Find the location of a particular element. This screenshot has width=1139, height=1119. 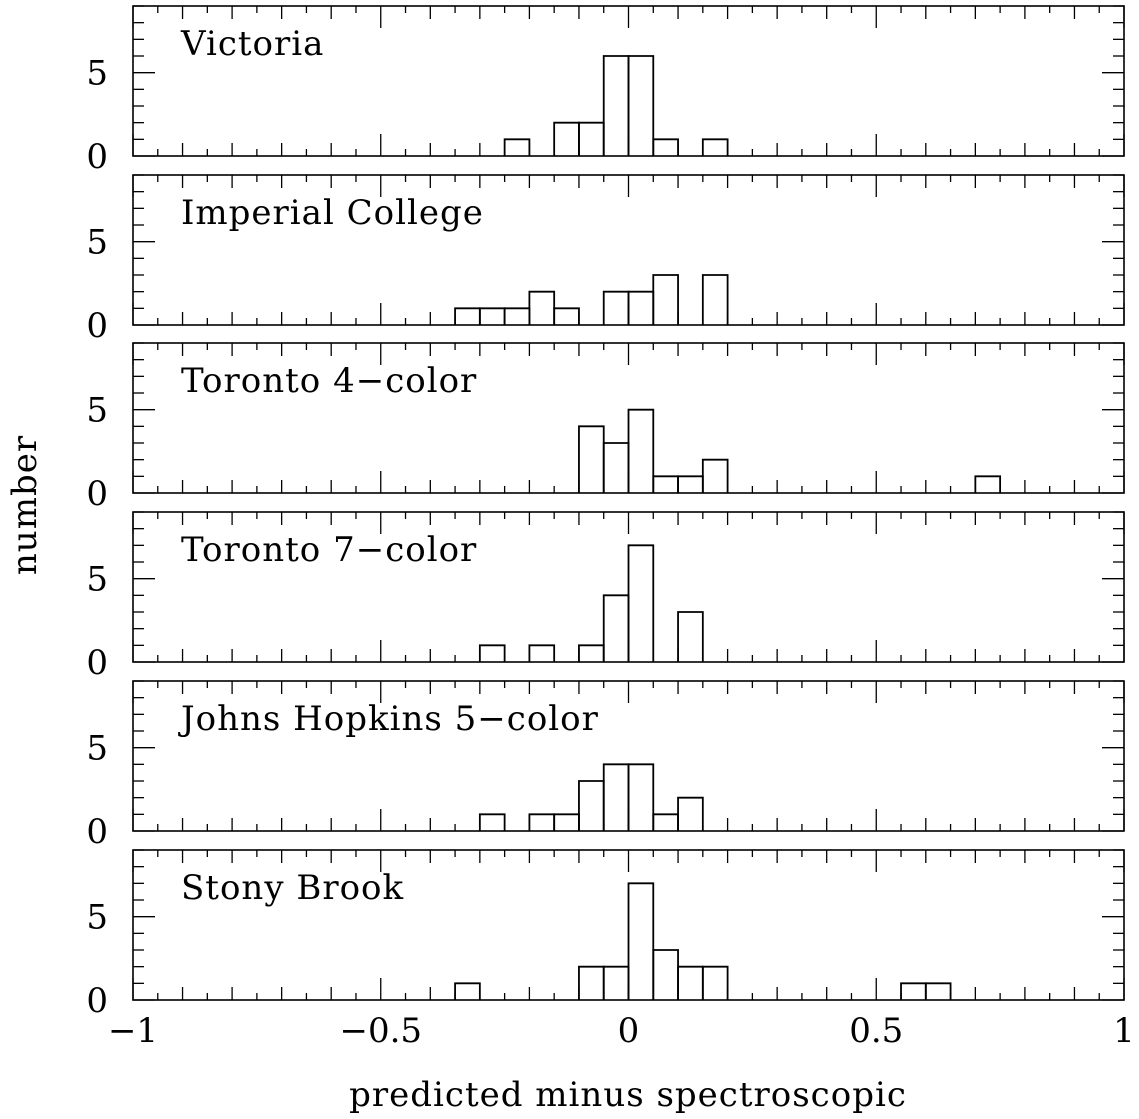

x-tick-label: 0 is located at coordinates (629, 1031).